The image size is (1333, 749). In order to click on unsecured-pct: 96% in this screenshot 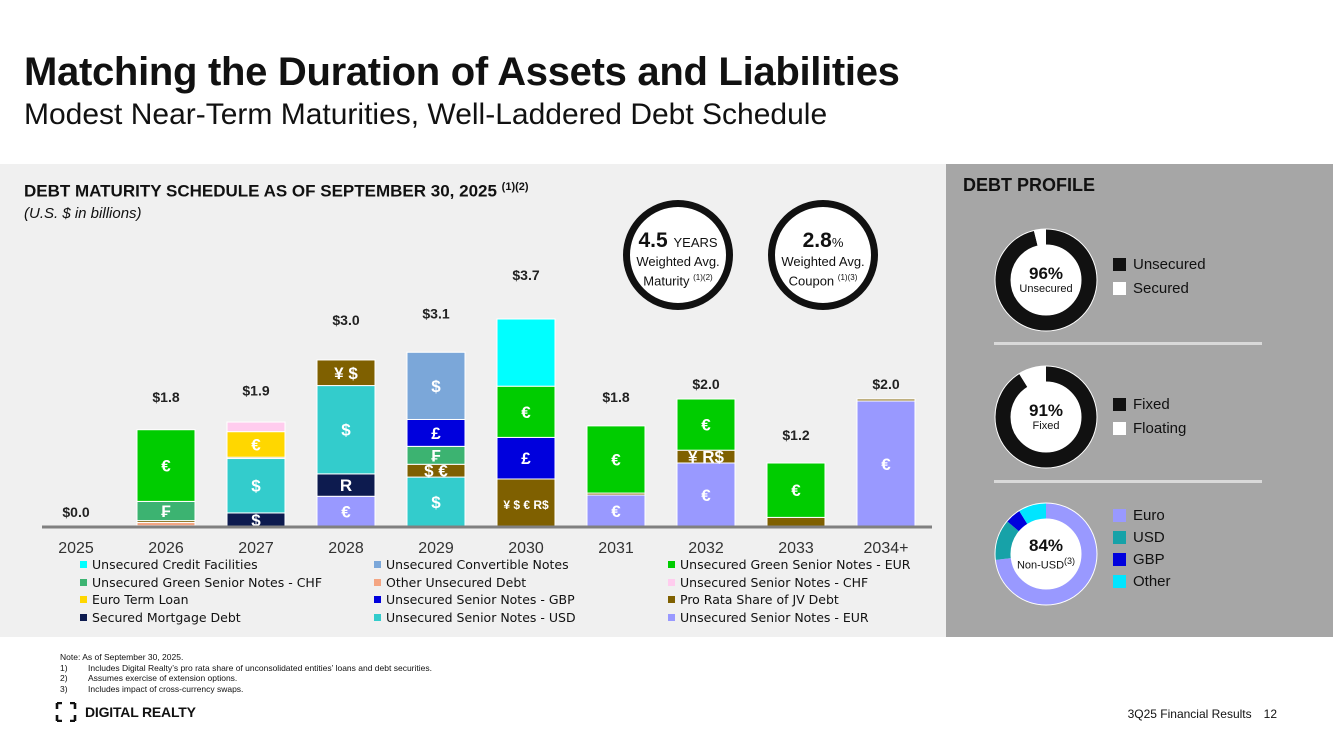, I will do `click(1046, 273)`.